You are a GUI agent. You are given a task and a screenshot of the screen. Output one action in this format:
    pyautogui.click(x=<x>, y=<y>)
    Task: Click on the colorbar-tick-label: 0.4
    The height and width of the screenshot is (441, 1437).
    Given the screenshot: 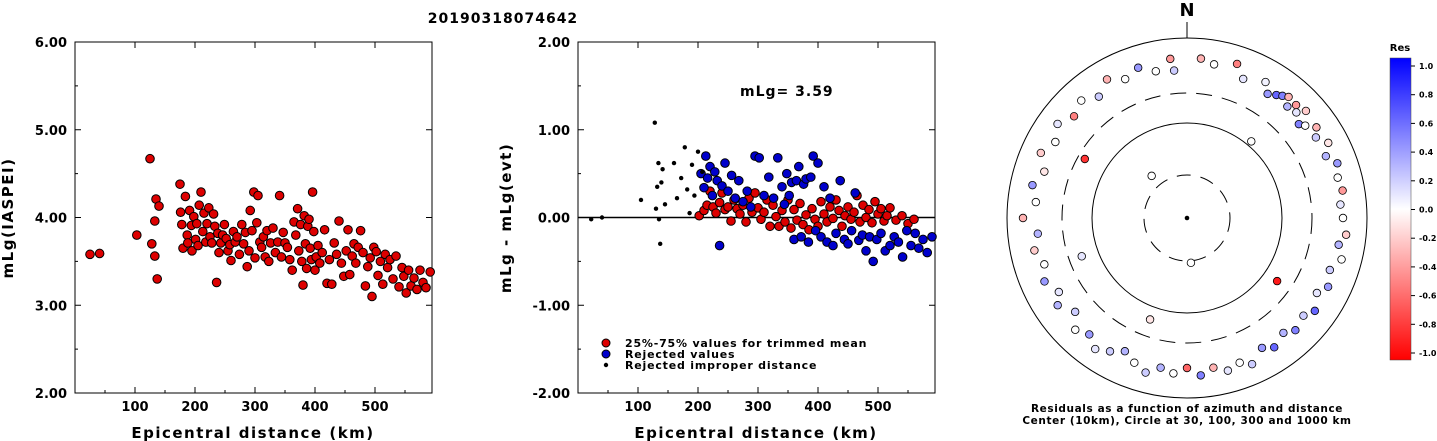 What is the action you would take?
    pyautogui.click(x=1426, y=152)
    